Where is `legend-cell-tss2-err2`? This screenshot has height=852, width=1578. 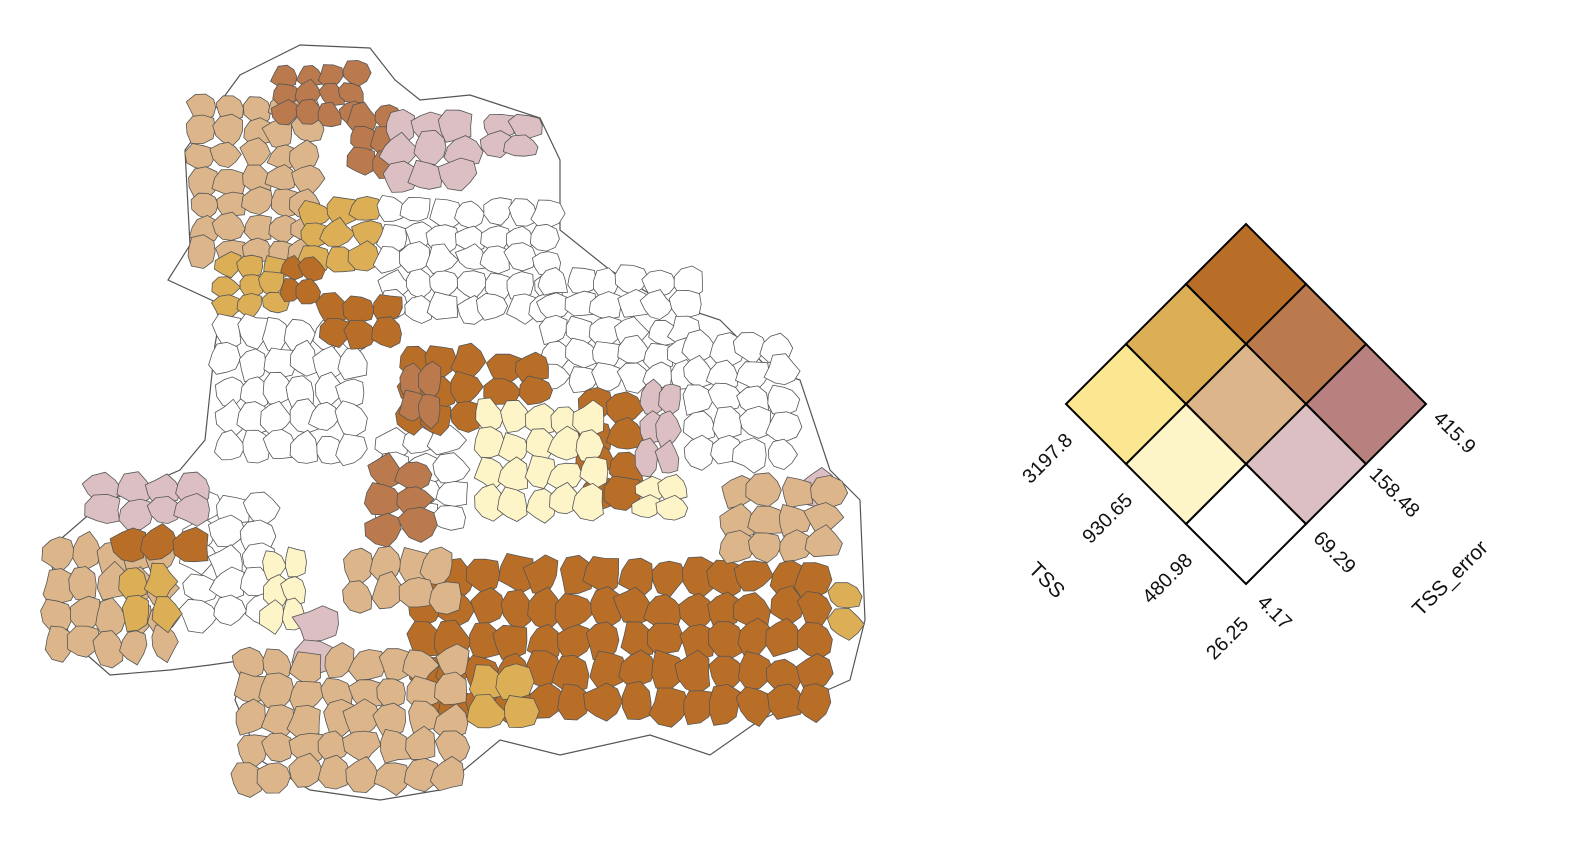 legend-cell-tss2-err2 is located at coordinates (1246, 284).